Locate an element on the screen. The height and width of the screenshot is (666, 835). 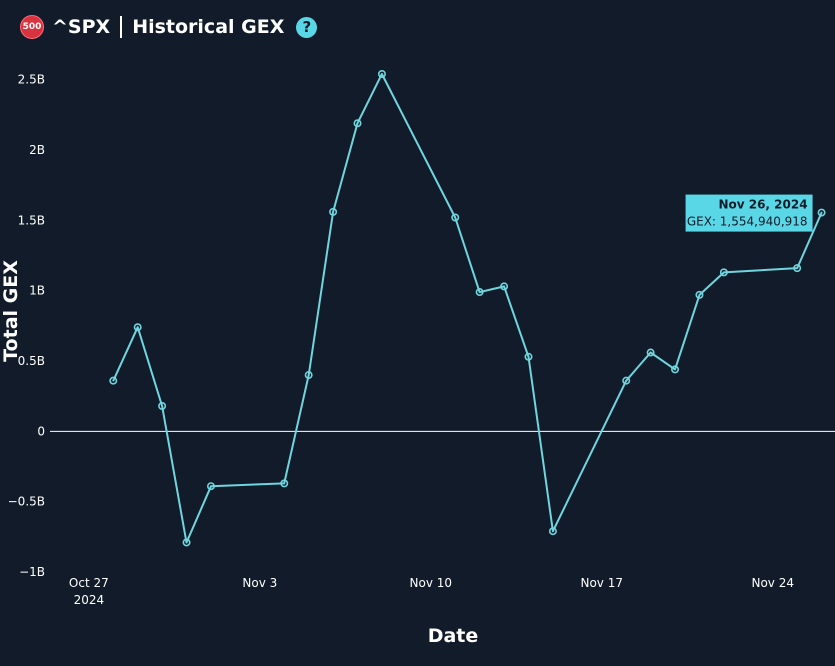
x-tick-label: Nov 3 is located at coordinates (259, 583).